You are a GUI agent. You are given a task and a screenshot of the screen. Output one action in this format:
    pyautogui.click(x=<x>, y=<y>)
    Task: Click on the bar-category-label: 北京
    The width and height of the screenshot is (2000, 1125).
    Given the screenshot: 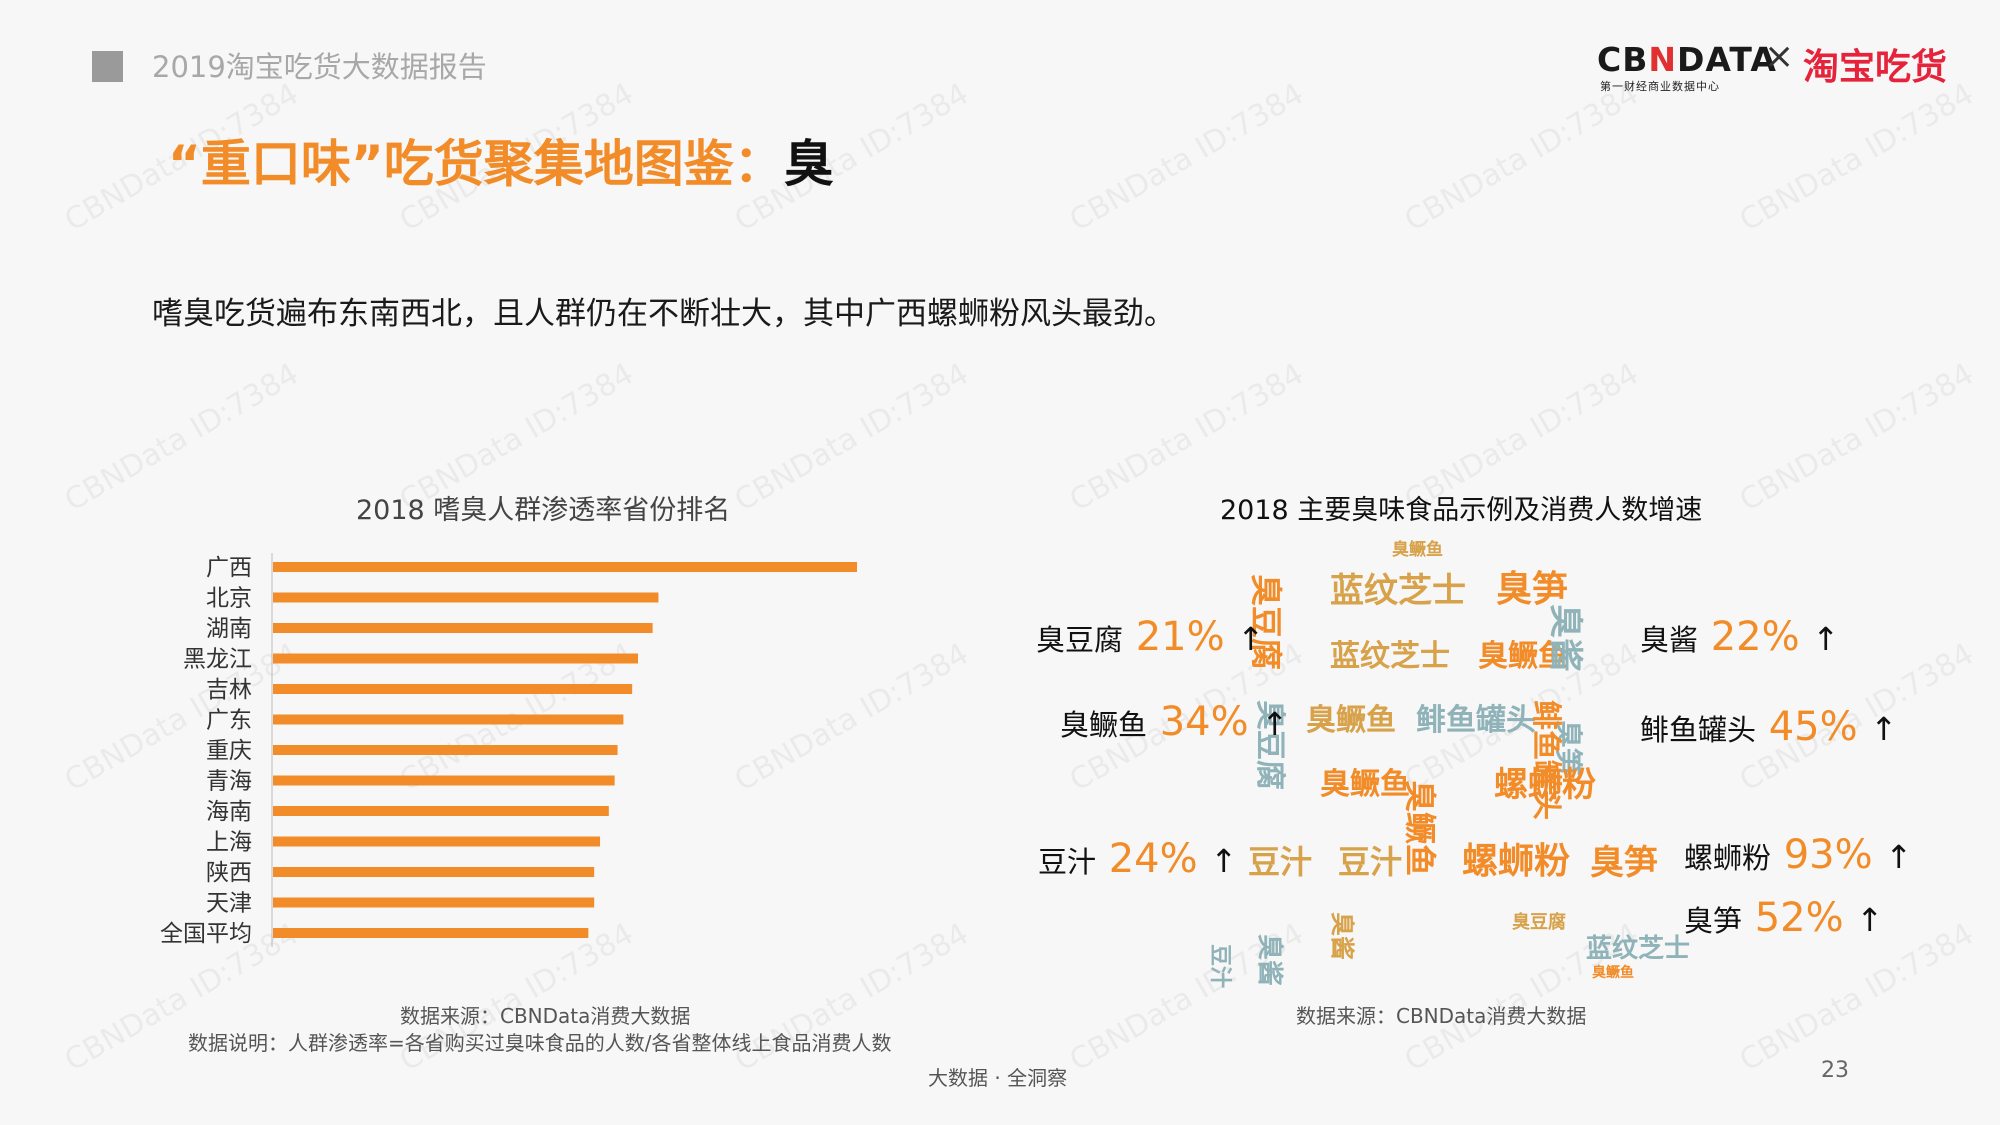 What is the action you would take?
    pyautogui.click(x=229, y=599)
    